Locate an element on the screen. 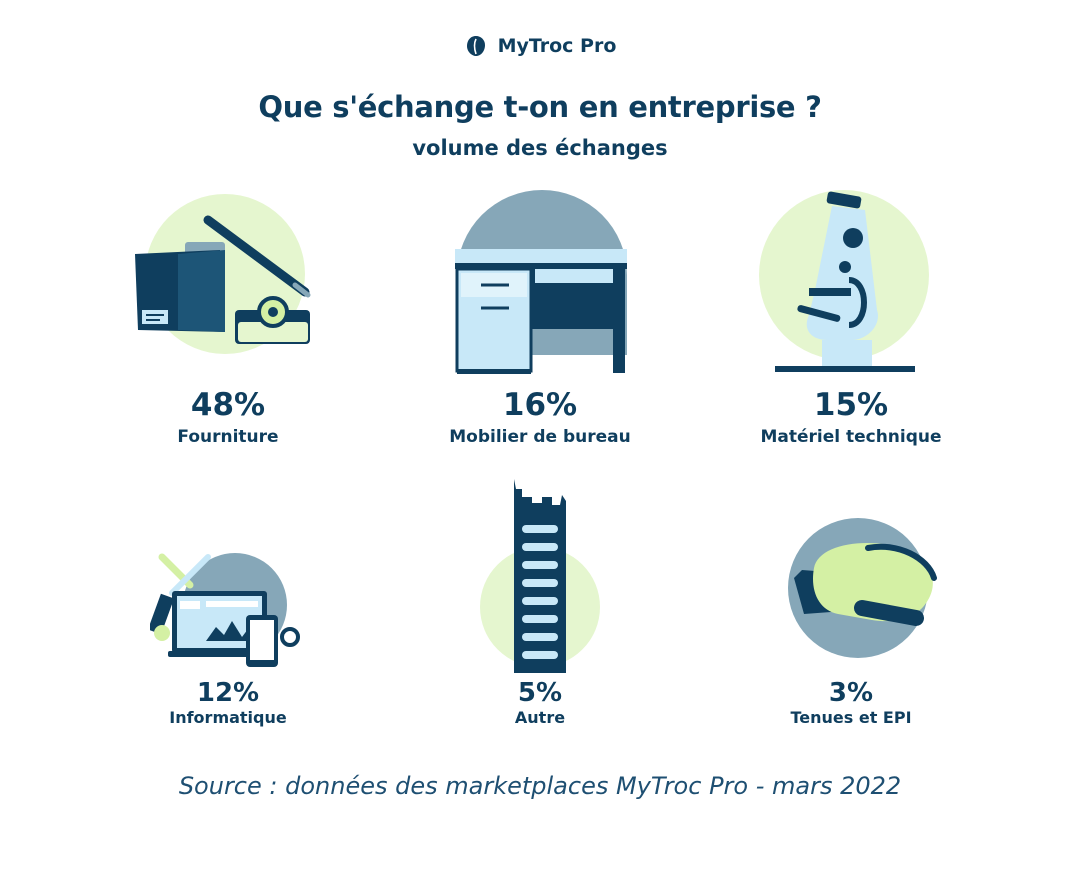 This screenshot has height=870, width=1080. category-materiel-technique: 15% Matériel technique is located at coordinates (851, 417).